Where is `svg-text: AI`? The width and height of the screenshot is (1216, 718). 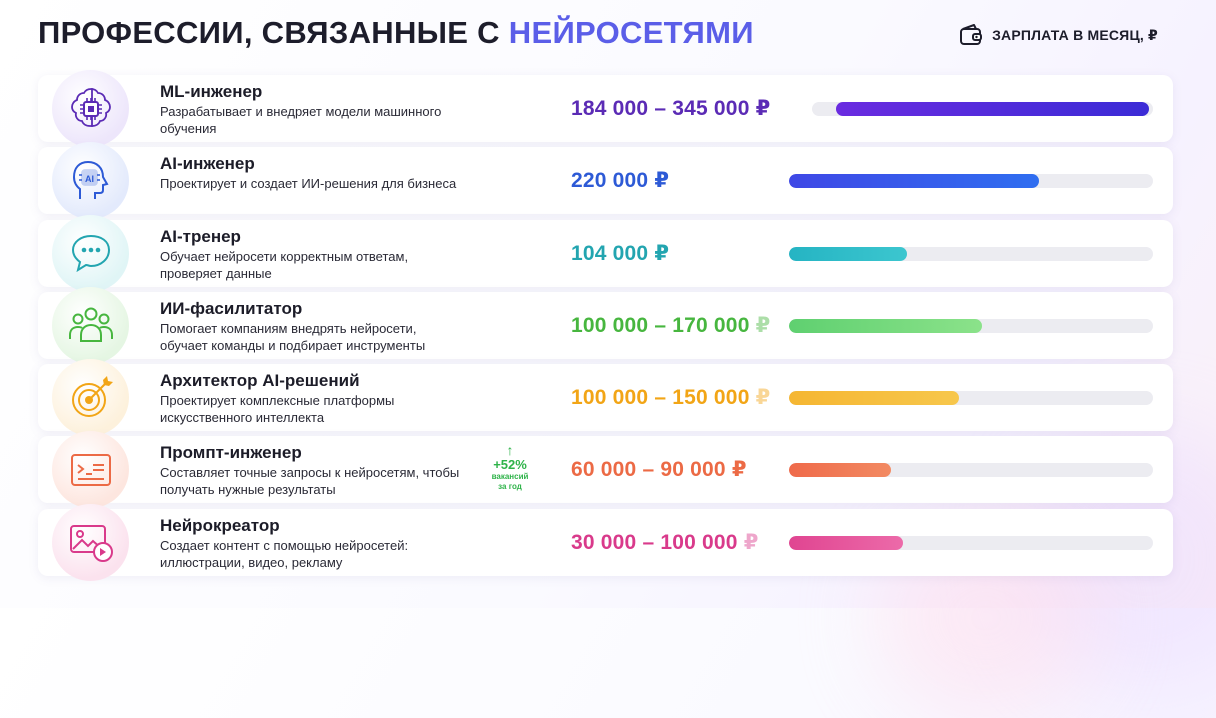
svg-text: AI is located at coordinates (89, 179).